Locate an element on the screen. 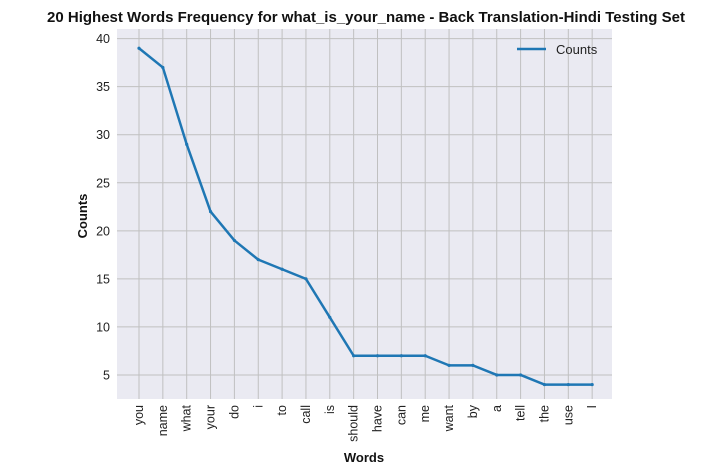  y-tick-label: 25 is located at coordinates (103, 183).